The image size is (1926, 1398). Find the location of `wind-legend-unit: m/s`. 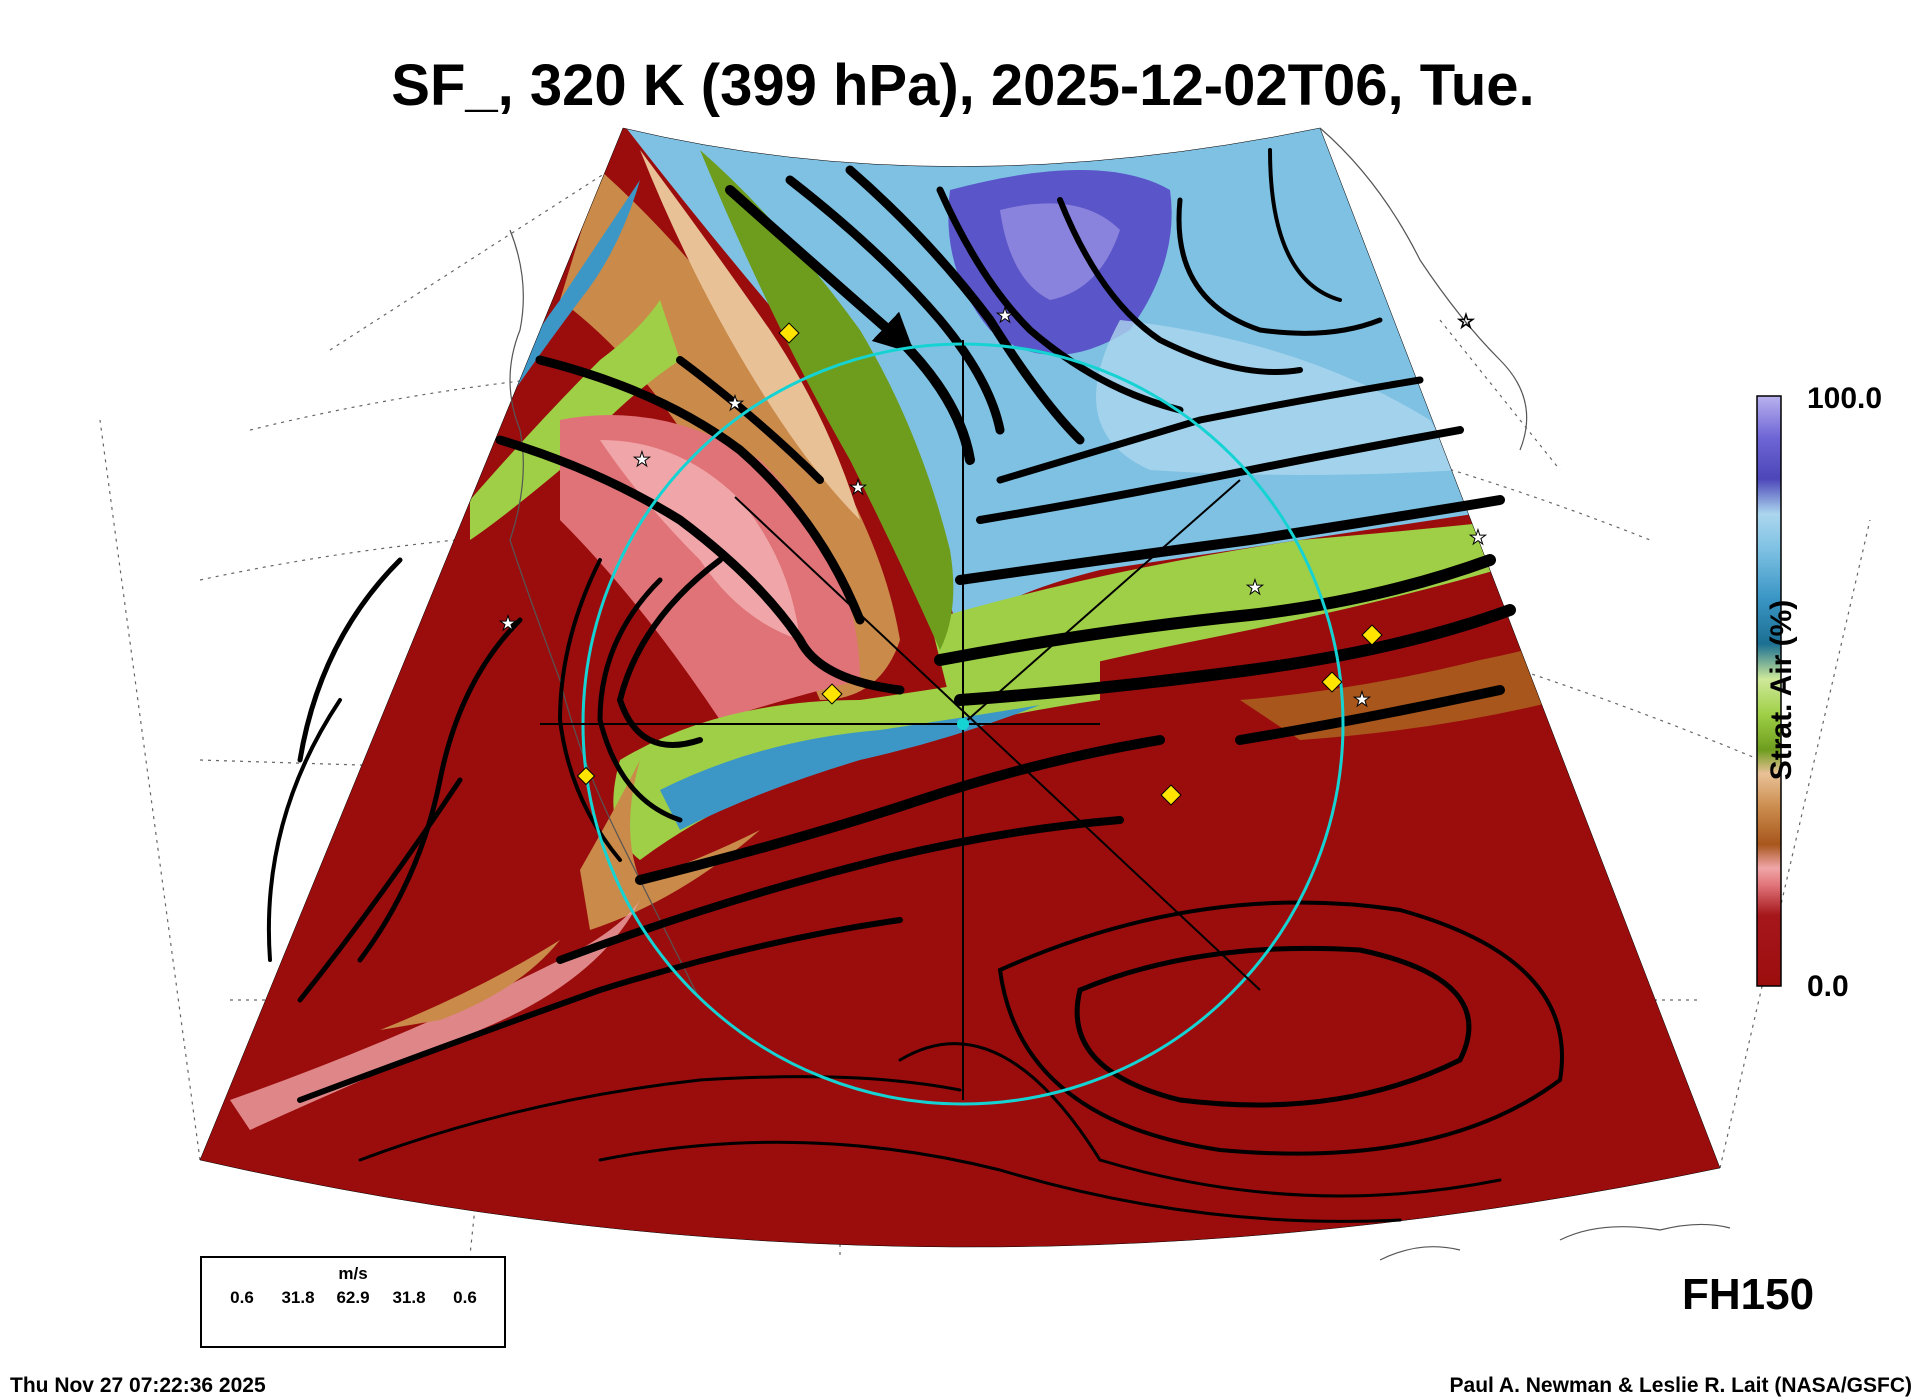

wind-legend-unit: m/s is located at coordinates (353, 1273).